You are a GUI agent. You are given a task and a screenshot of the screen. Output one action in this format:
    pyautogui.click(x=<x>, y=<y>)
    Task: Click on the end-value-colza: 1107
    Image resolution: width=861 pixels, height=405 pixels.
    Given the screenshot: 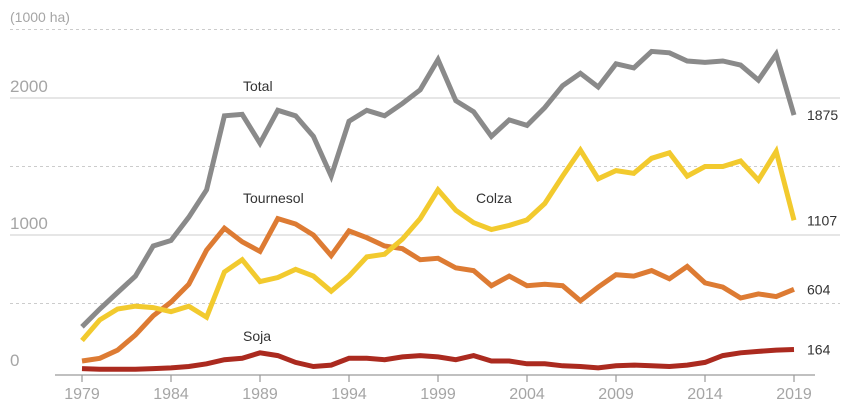 What is the action you would take?
    pyautogui.click(x=822, y=220)
    